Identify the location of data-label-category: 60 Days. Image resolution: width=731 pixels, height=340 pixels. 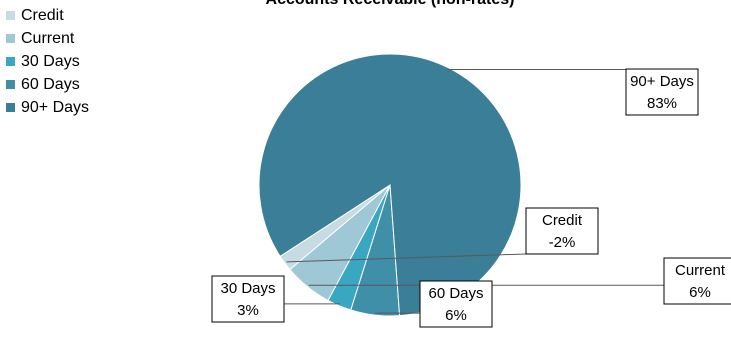
(455, 293).